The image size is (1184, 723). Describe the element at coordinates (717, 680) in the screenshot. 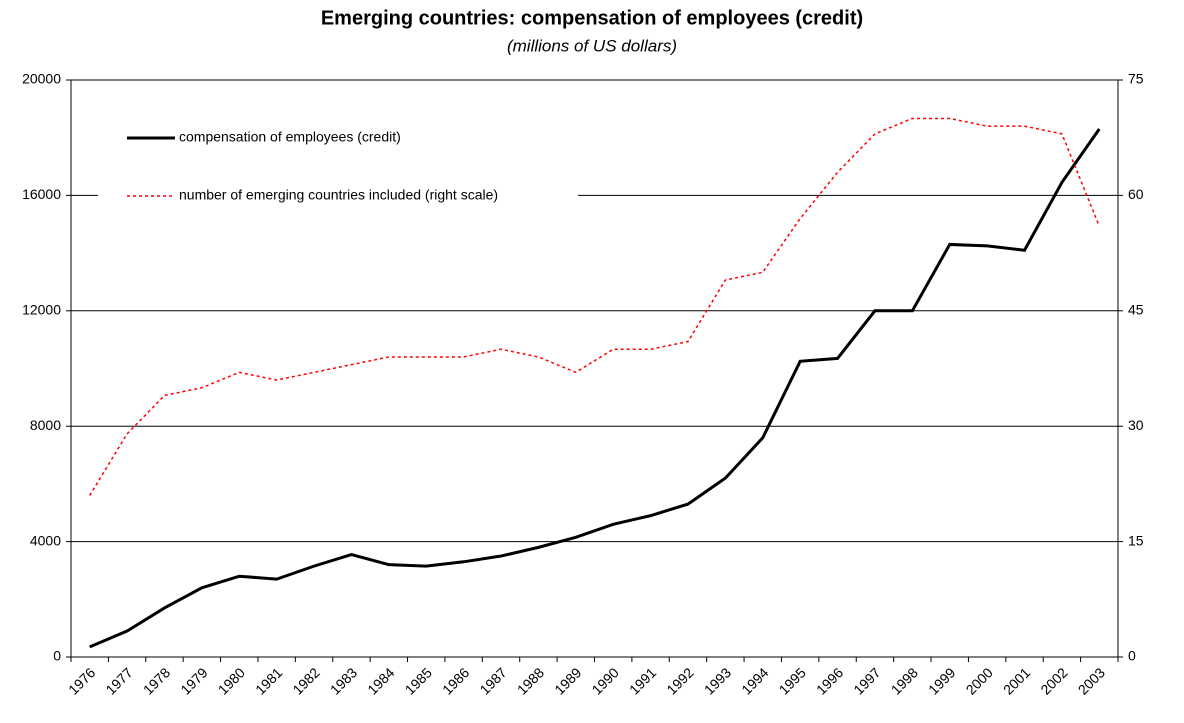

I see `x-tick-label: 1993` at that location.